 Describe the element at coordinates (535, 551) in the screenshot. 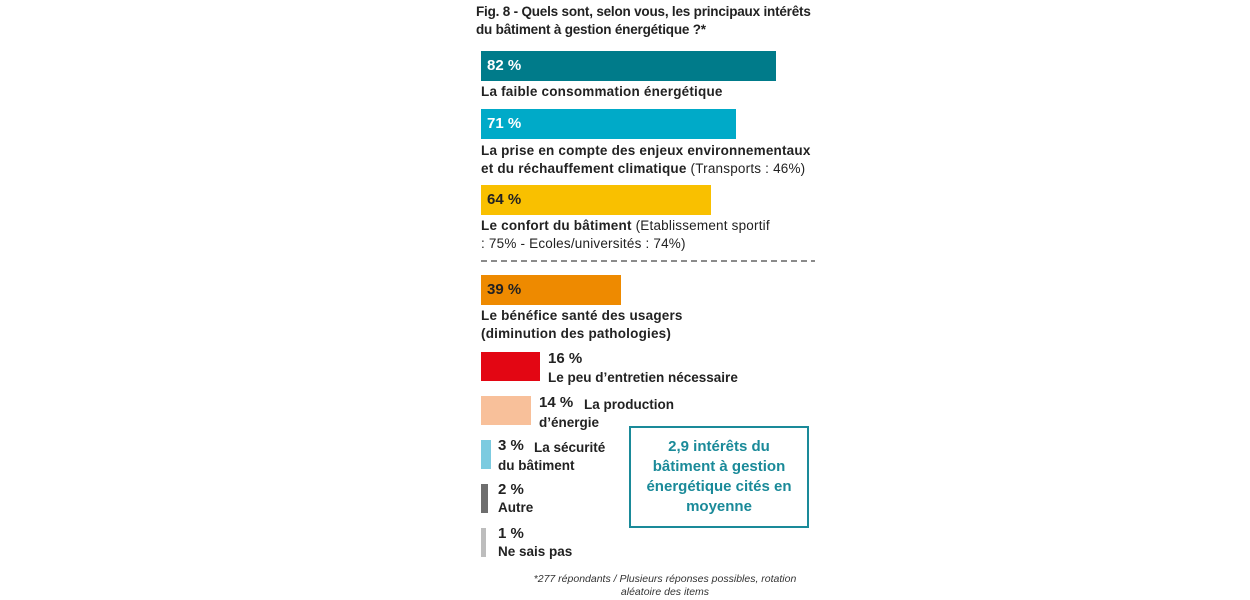

I see `category-label-9: Ne sais pas` at that location.